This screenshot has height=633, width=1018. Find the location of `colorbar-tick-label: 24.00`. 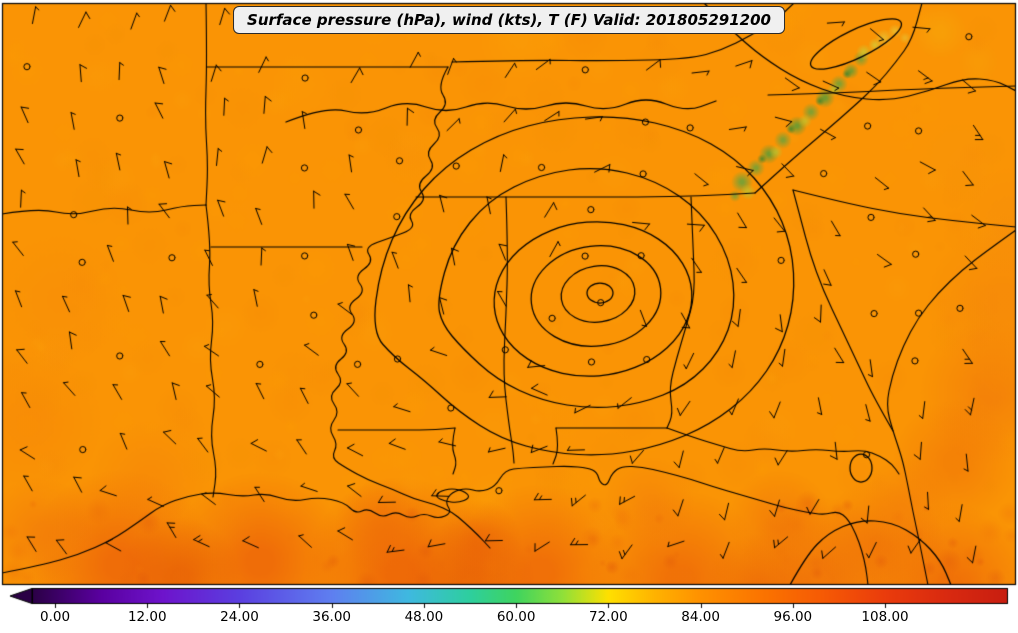

colorbar-tick-label: 24.00 is located at coordinates (239, 617).